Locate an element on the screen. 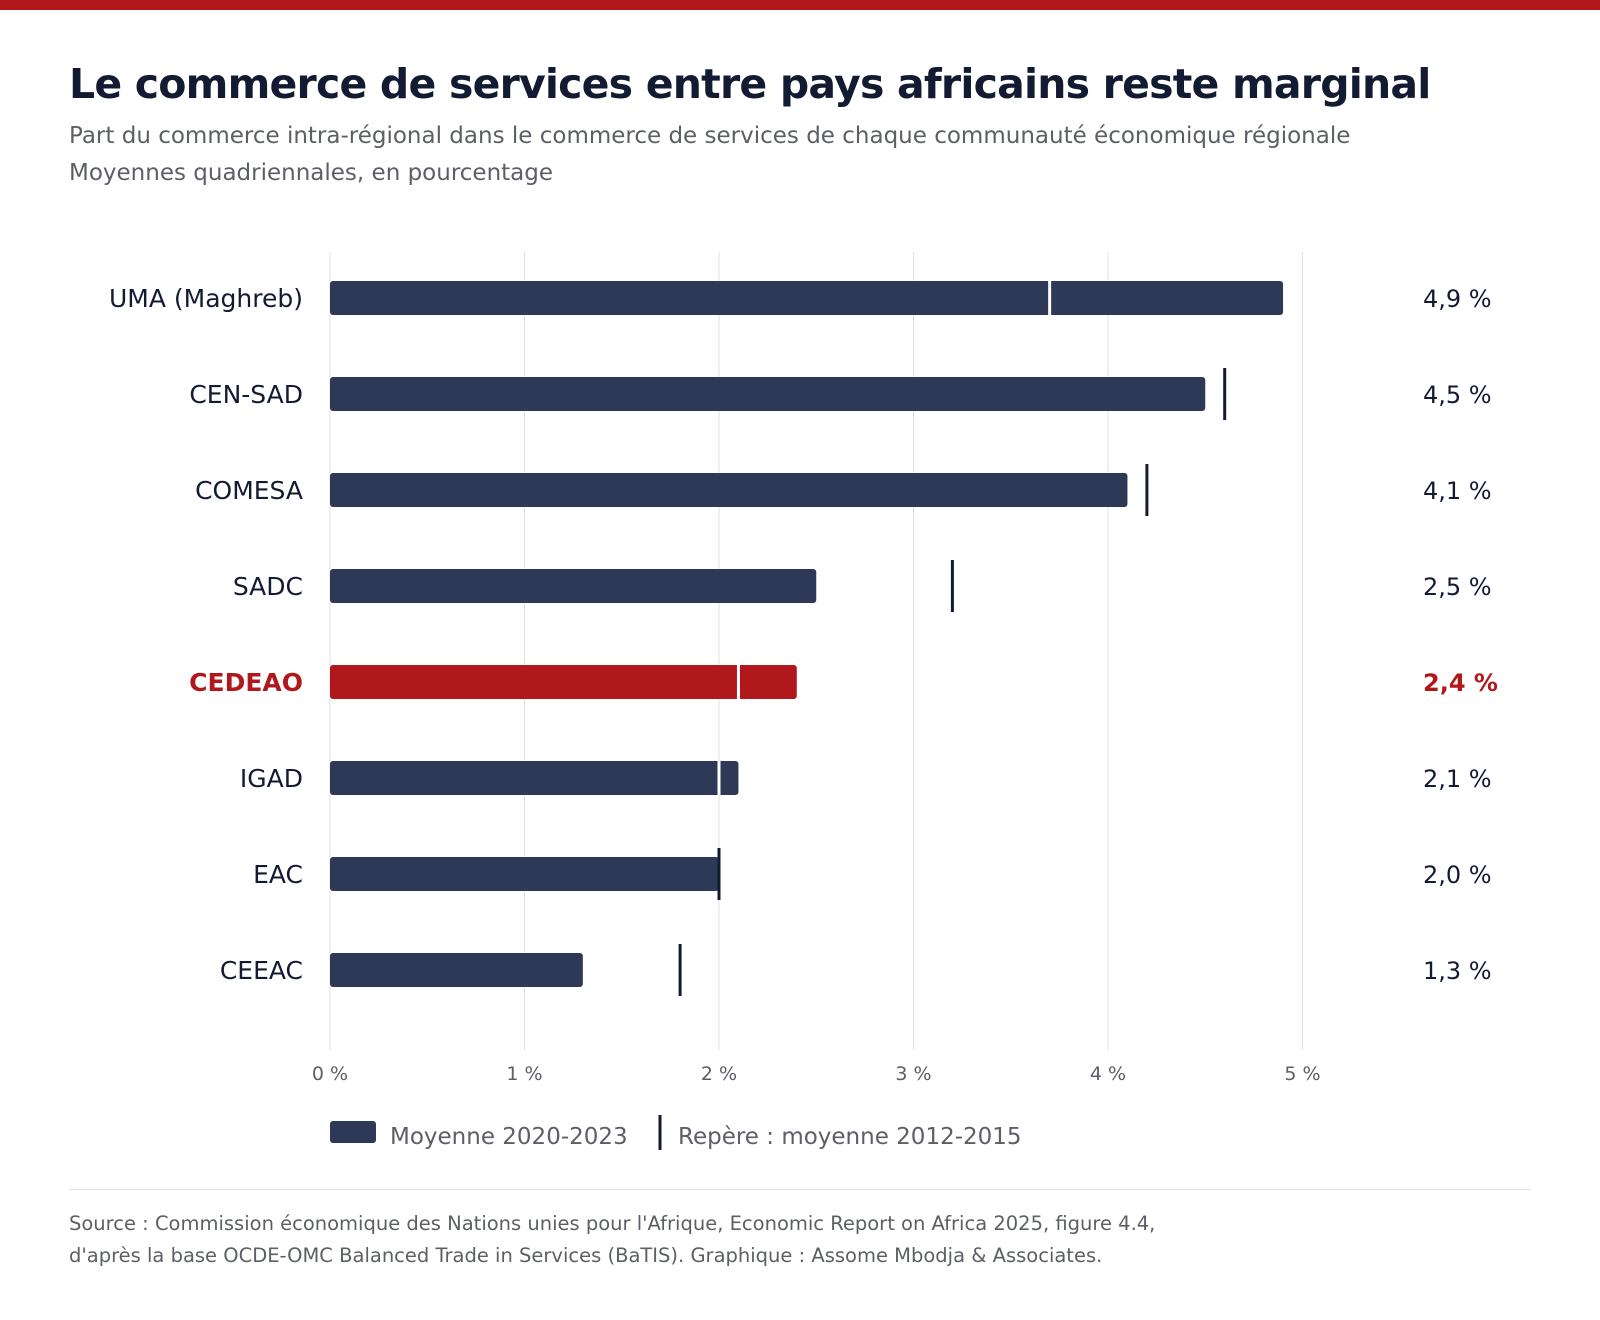 The width and height of the screenshot is (1600, 1320). top-accent-band is located at coordinates (800, 5).